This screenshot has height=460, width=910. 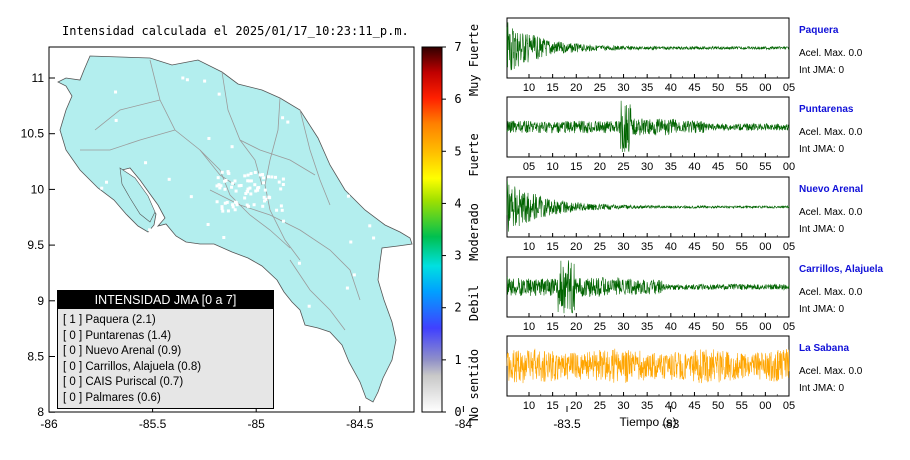 I want to click on legend-item: [ 0 ] Palmares (0.6), so click(x=112, y=397).